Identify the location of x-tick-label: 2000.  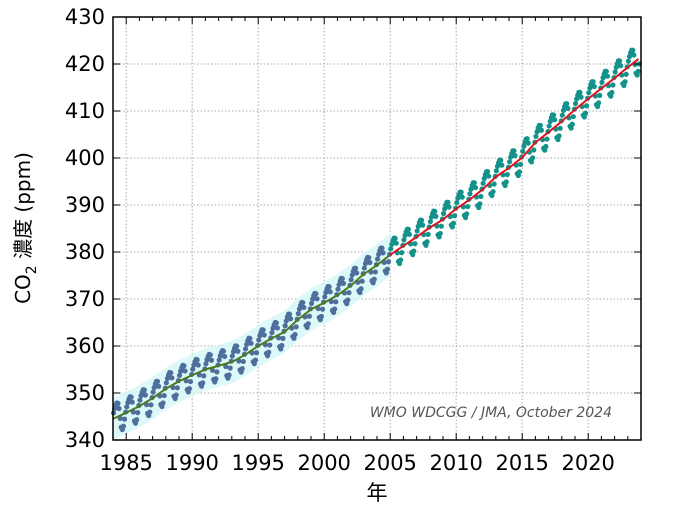
(323, 463).